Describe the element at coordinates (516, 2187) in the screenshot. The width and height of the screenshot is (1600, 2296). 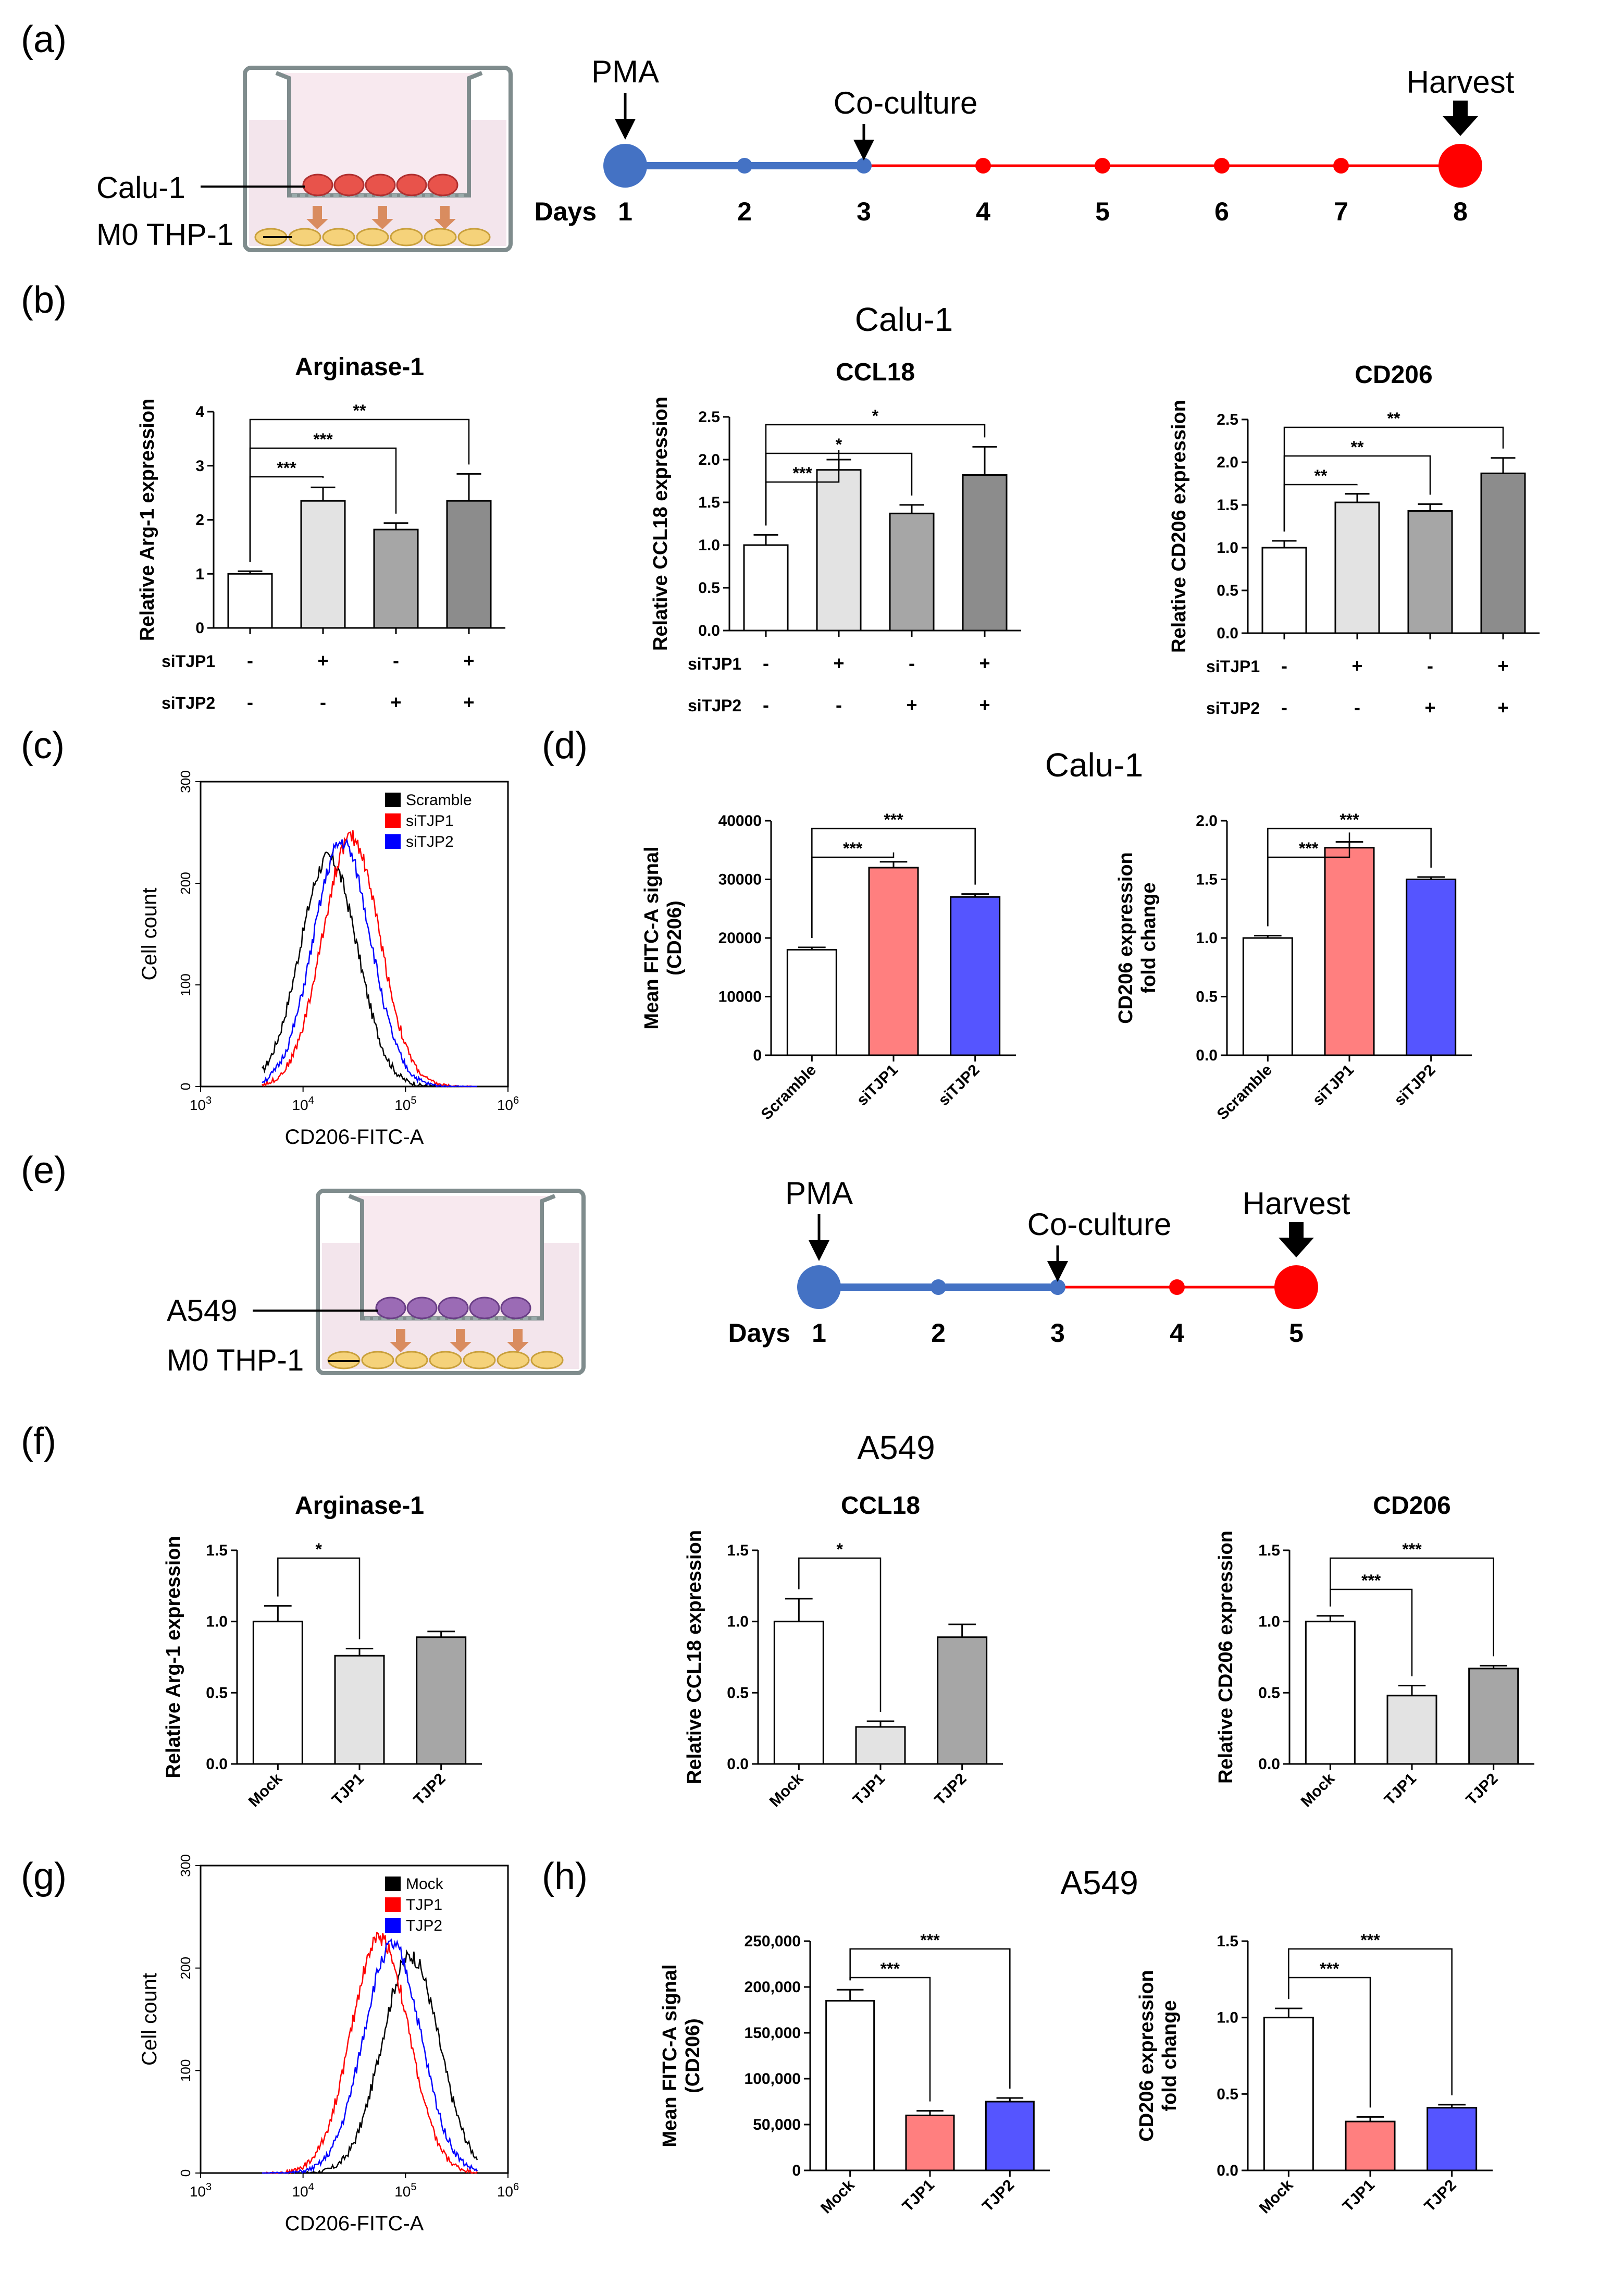
I see `x-tick-exponent: 6` at that location.